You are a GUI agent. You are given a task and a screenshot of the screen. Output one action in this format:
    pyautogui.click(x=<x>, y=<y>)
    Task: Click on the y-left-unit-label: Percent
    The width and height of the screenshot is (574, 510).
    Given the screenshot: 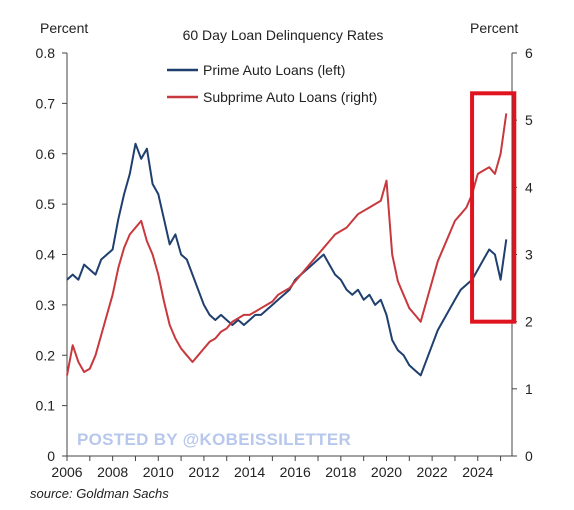 What is the action you would take?
    pyautogui.click(x=64, y=28)
    